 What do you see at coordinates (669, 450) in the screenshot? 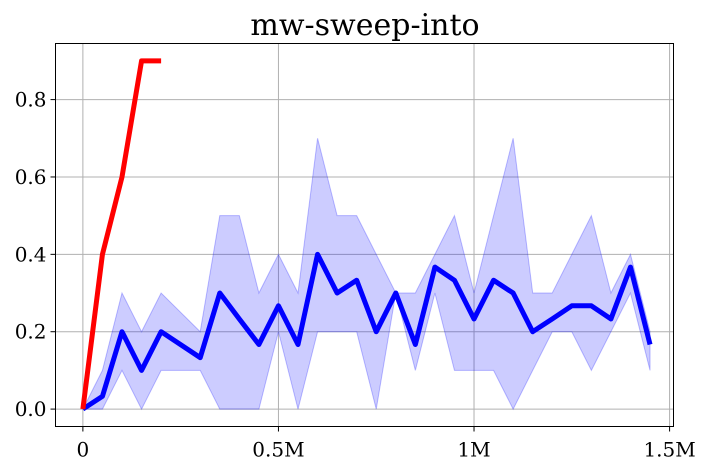
I see `x-tick-label: 1.5M` at bounding box center [669, 450].